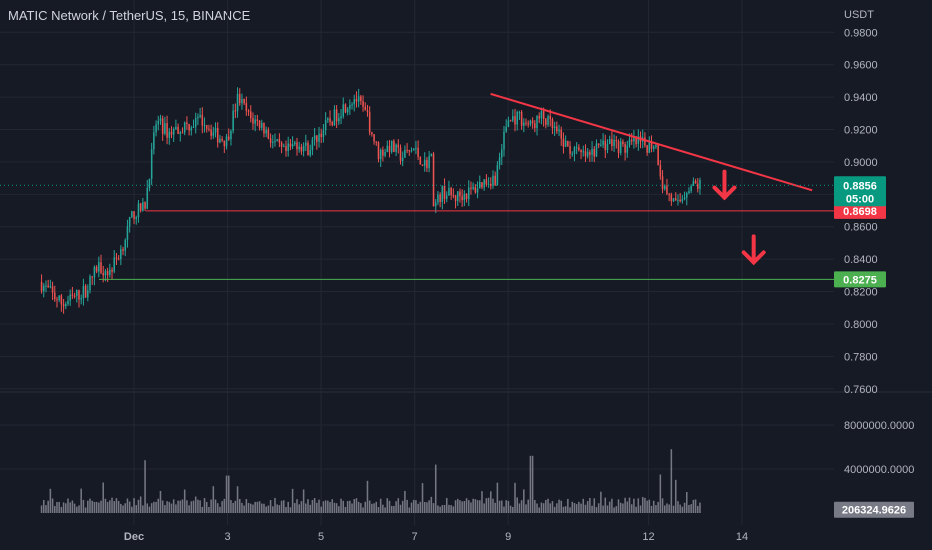  What do you see at coordinates (874, 509) in the screenshot?
I see `volume-last-tag` at bounding box center [874, 509].